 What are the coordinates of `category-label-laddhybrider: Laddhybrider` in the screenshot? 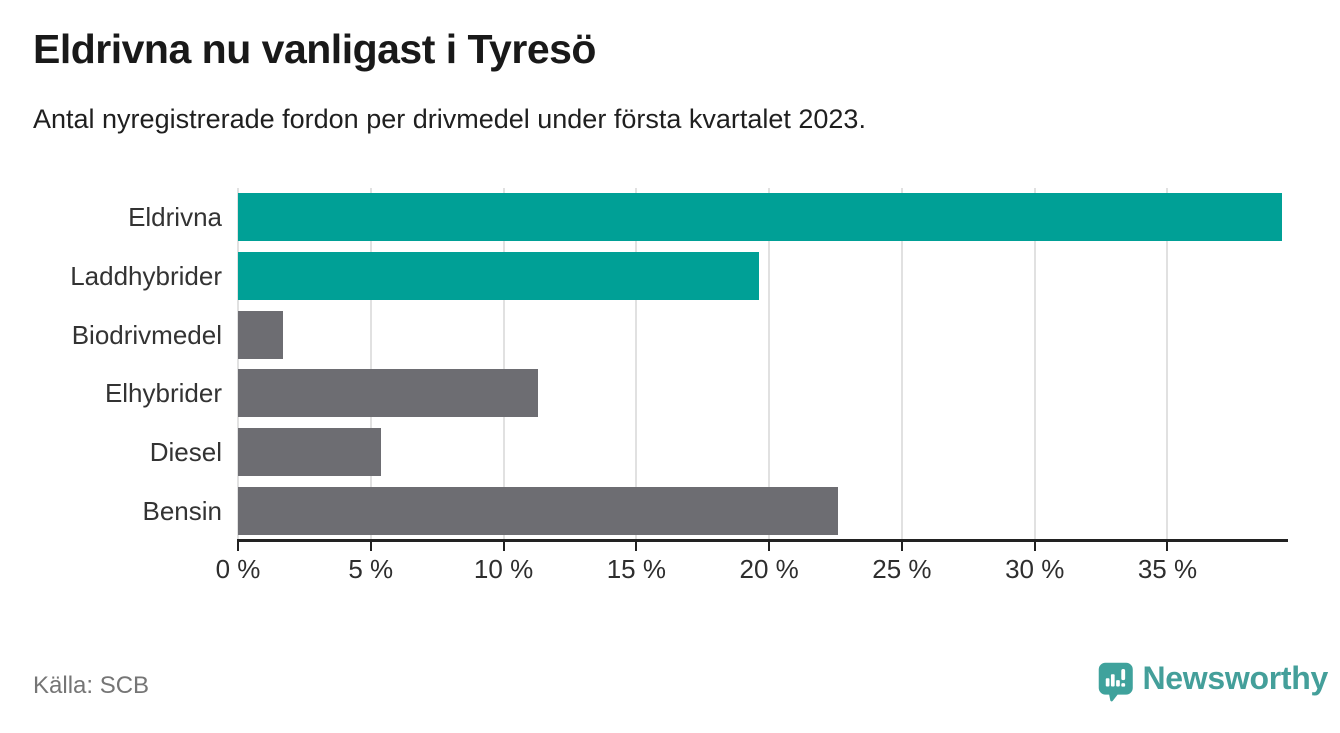 It's located at (146, 275).